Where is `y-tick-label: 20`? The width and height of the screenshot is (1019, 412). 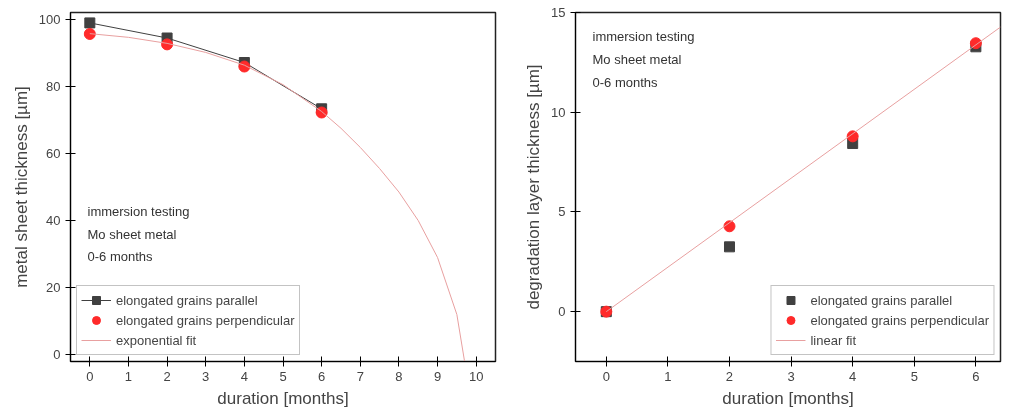
y-tick-label: 20 is located at coordinates (53, 288).